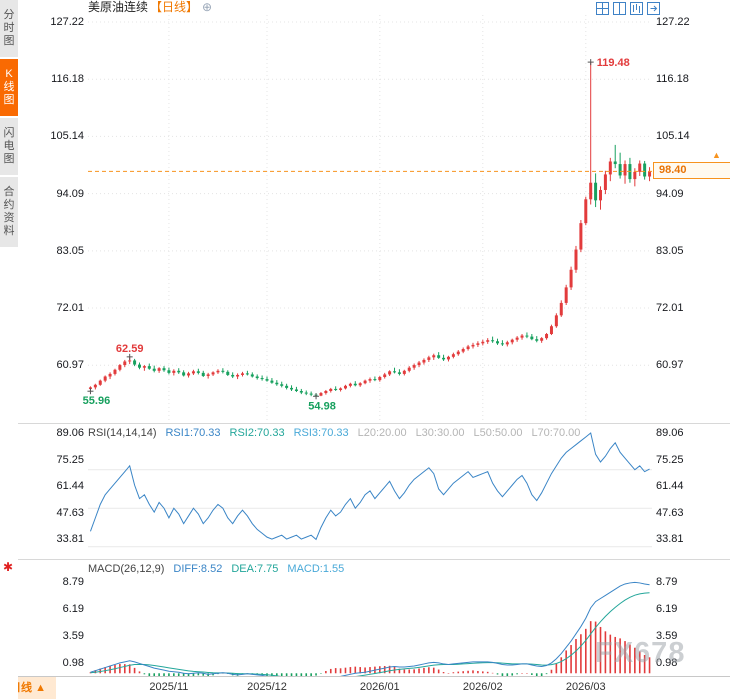 Image resolution: width=730 pixels, height=699 pixels. Describe the element at coordinates (9, 212) in the screenshot. I see `sidebar-tab-contract-info: 合约资料` at that location.